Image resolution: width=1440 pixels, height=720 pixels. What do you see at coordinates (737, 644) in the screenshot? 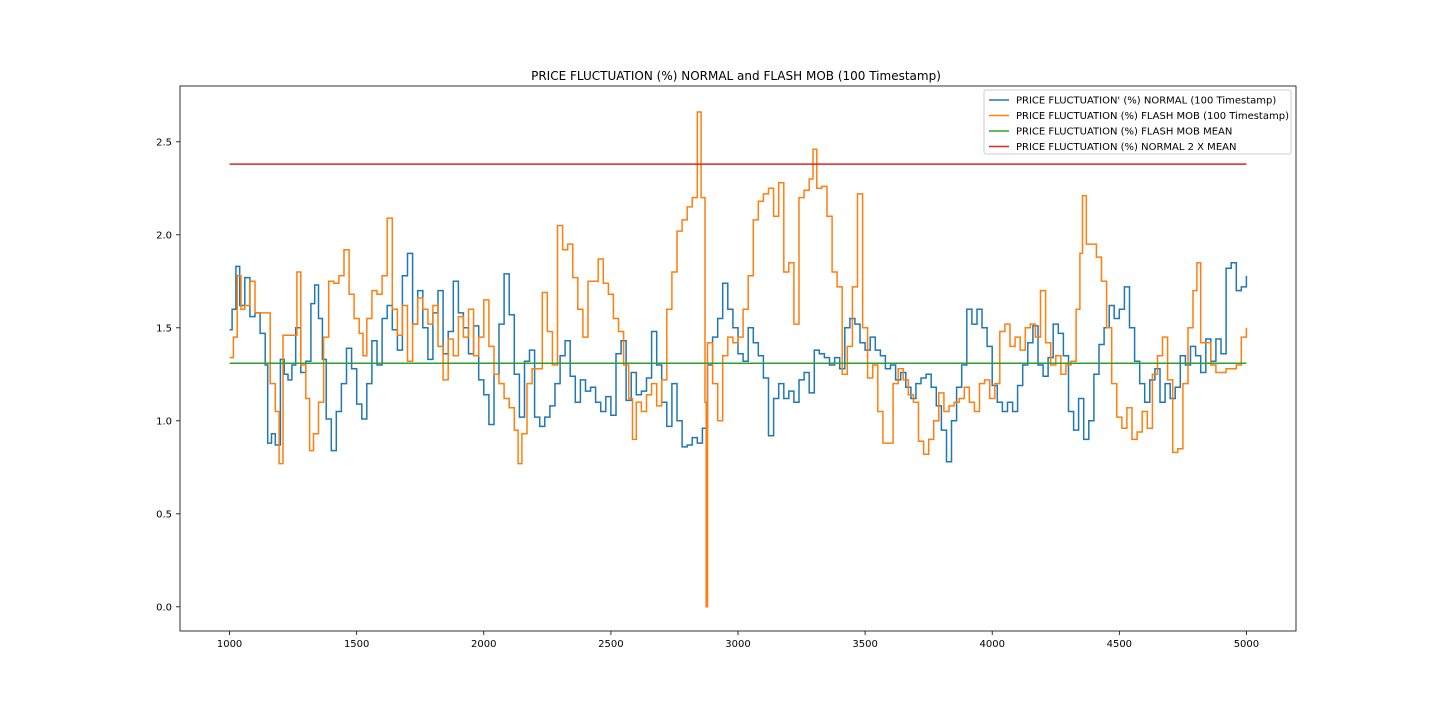
I see `x-tick-label: 3000` at bounding box center [737, 644].